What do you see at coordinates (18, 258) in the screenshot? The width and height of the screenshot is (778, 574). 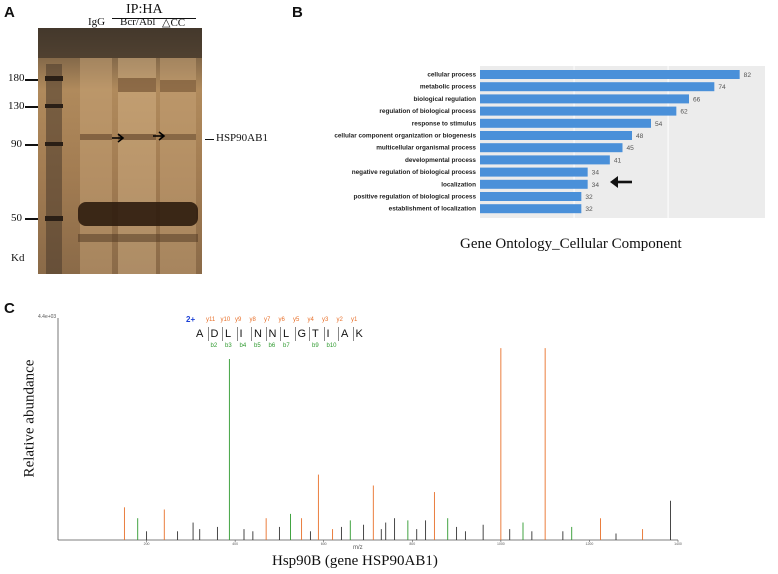 I see `marker-unit: Kd` at bounding box center [18, 258].